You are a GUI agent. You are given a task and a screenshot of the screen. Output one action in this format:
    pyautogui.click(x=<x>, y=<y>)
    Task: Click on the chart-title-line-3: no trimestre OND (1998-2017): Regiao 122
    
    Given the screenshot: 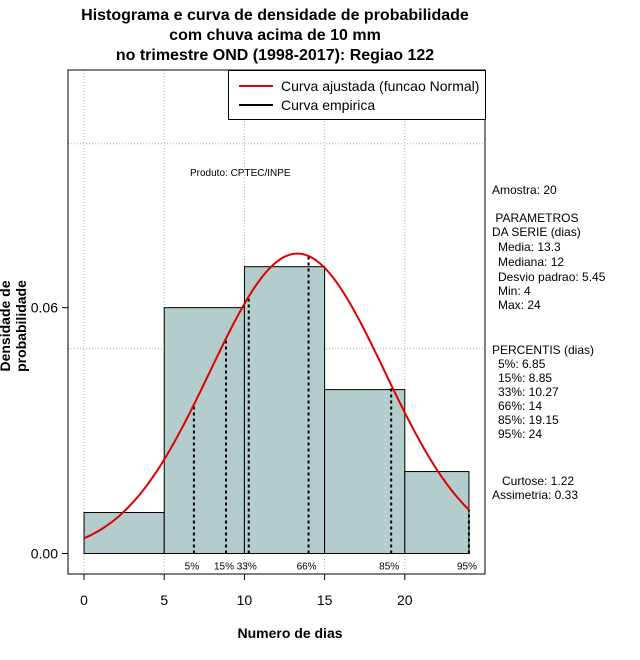 What is the action you would take?
    pyautogui.click(x=275, y=55)
    